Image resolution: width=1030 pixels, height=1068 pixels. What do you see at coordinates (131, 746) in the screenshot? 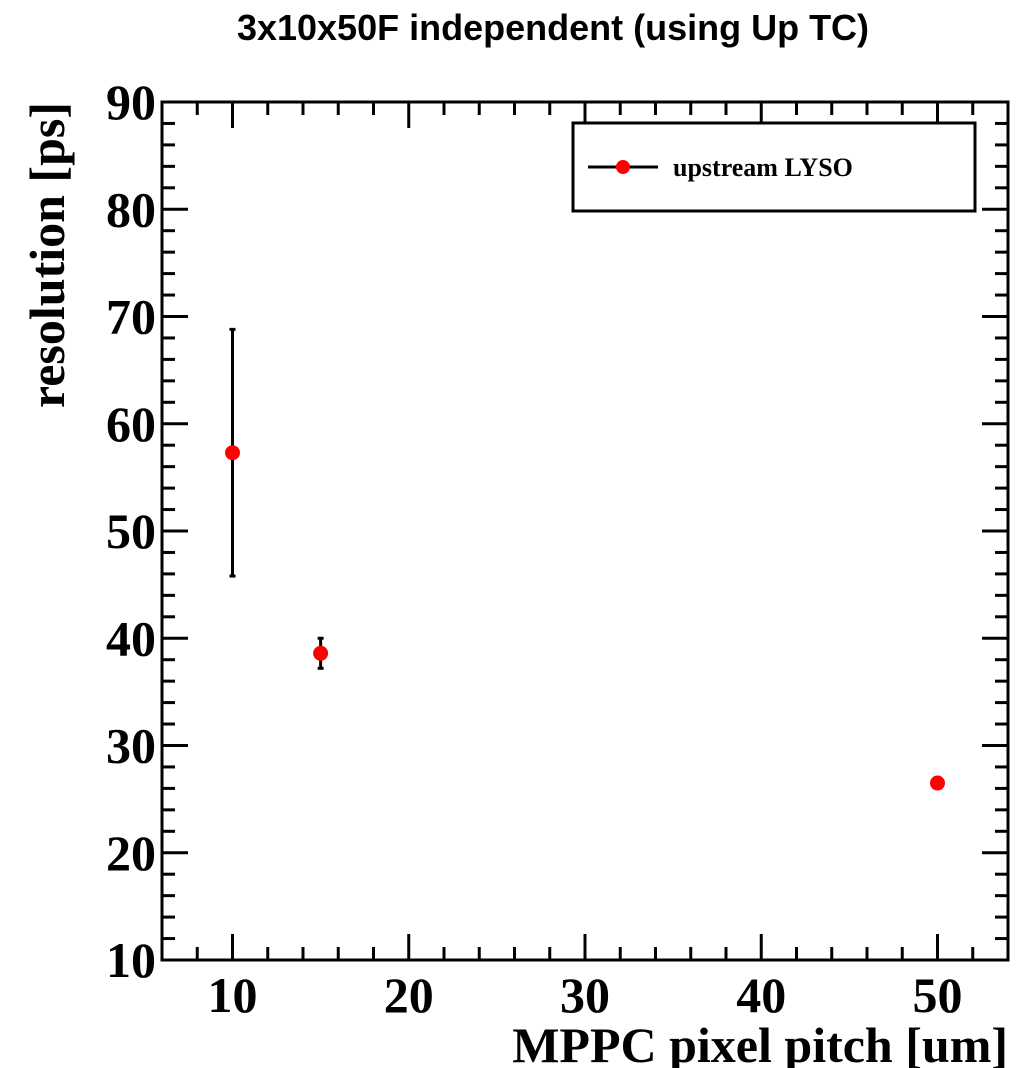
I see `y-tick-label: 30` at bounding box center [131, 746].